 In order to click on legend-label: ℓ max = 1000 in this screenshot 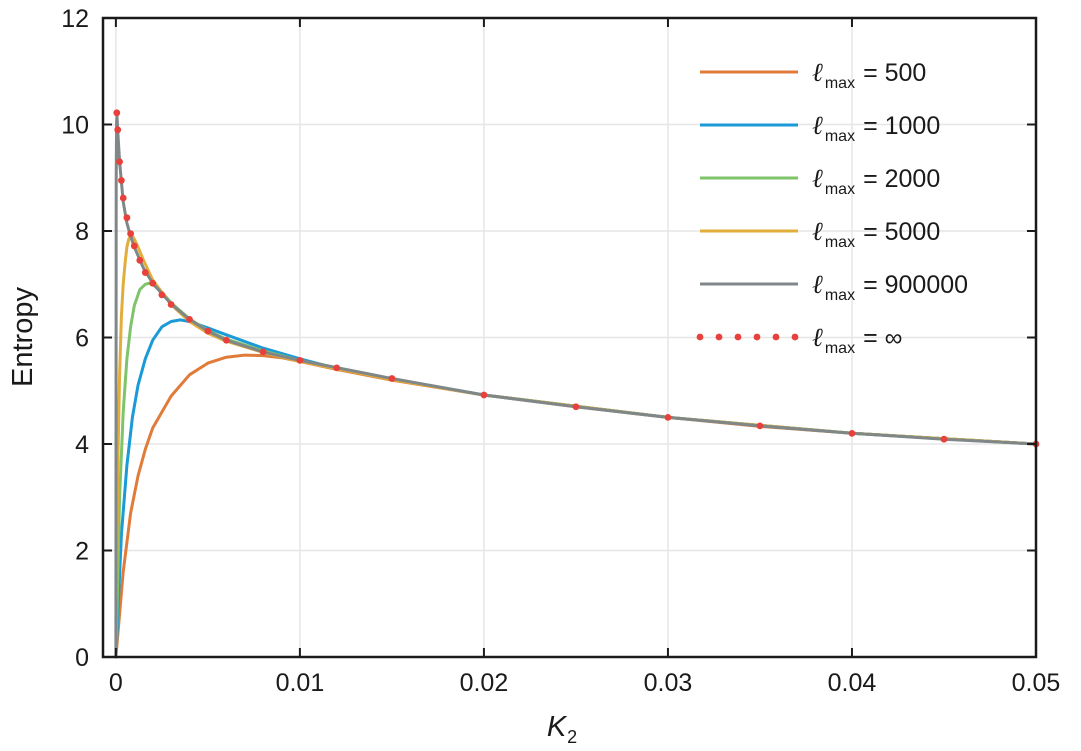, I will do `click(876, 128)`.